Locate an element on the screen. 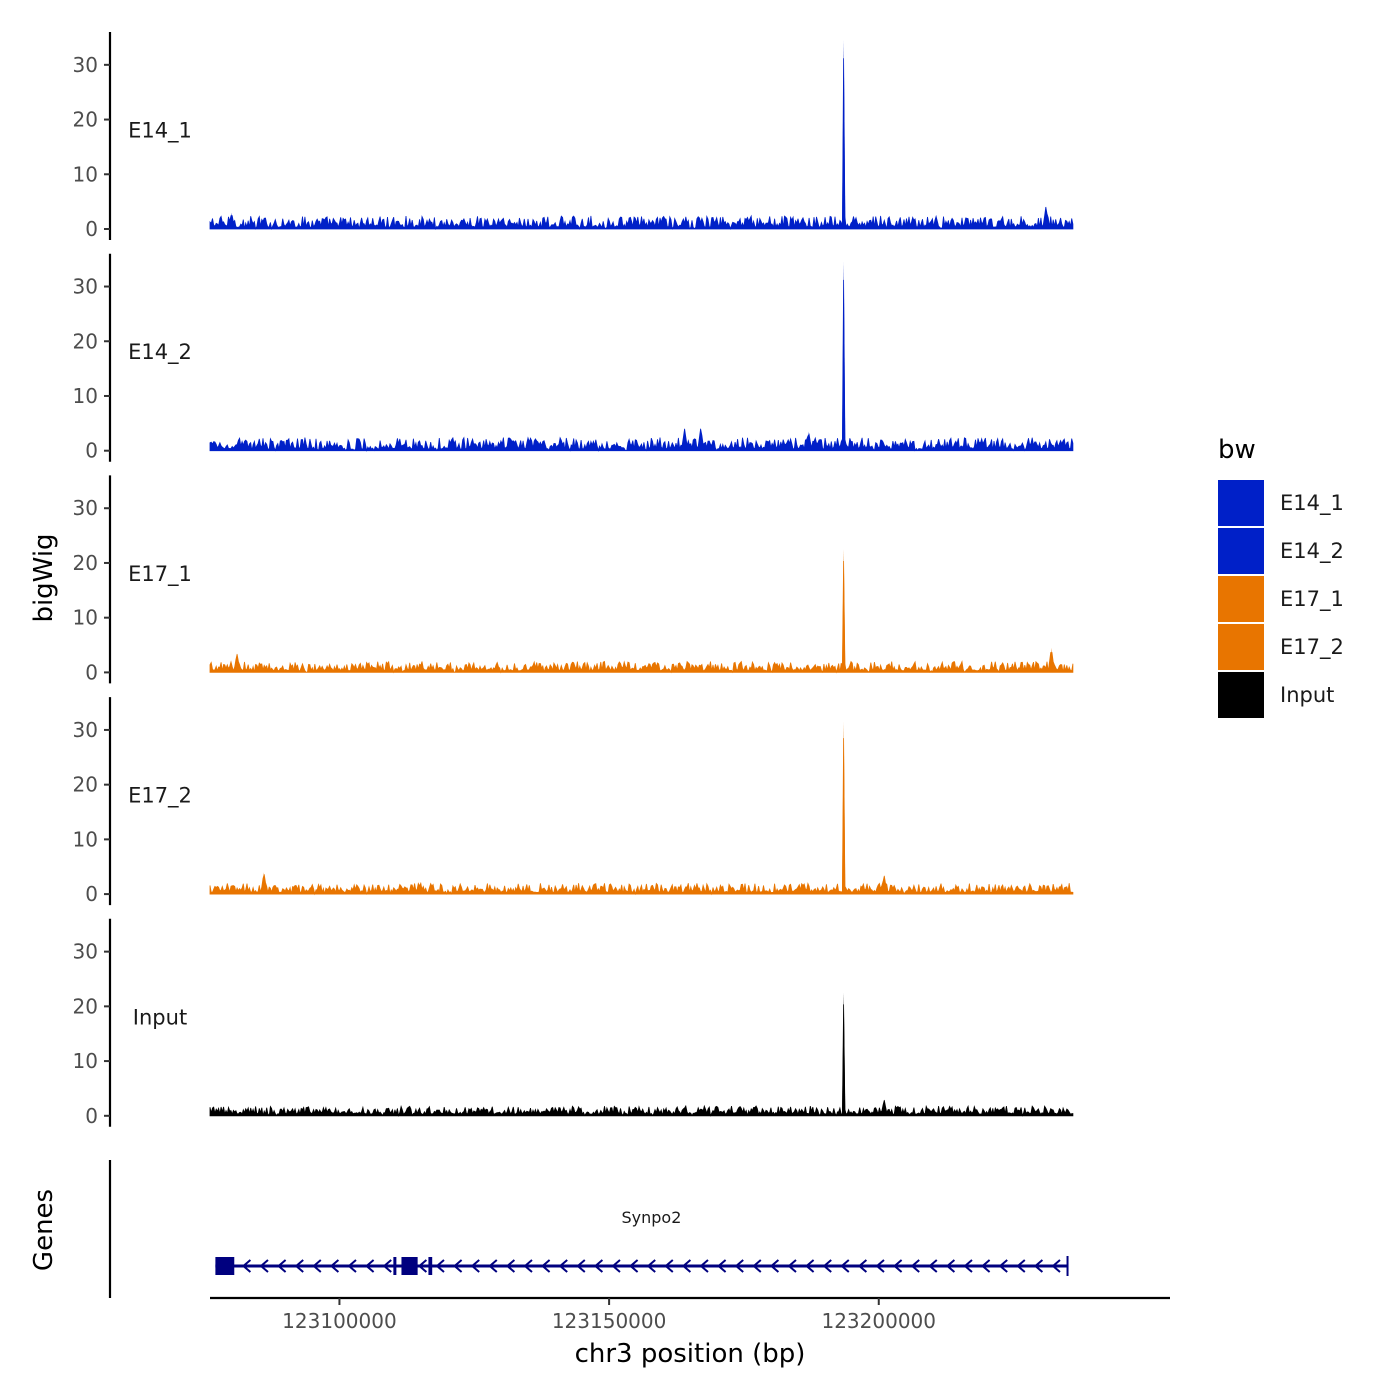 This screenshot has height=1400, width=1400. legend-title: bw is located at coordinates (1237, 450).